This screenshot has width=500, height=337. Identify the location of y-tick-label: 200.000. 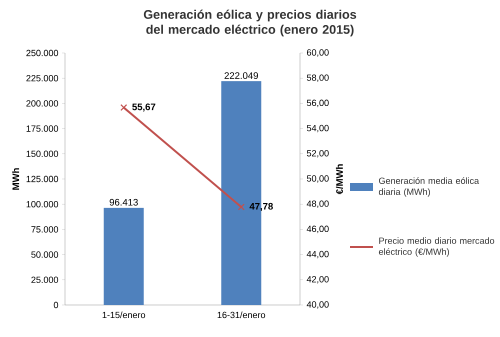
(42, 103).